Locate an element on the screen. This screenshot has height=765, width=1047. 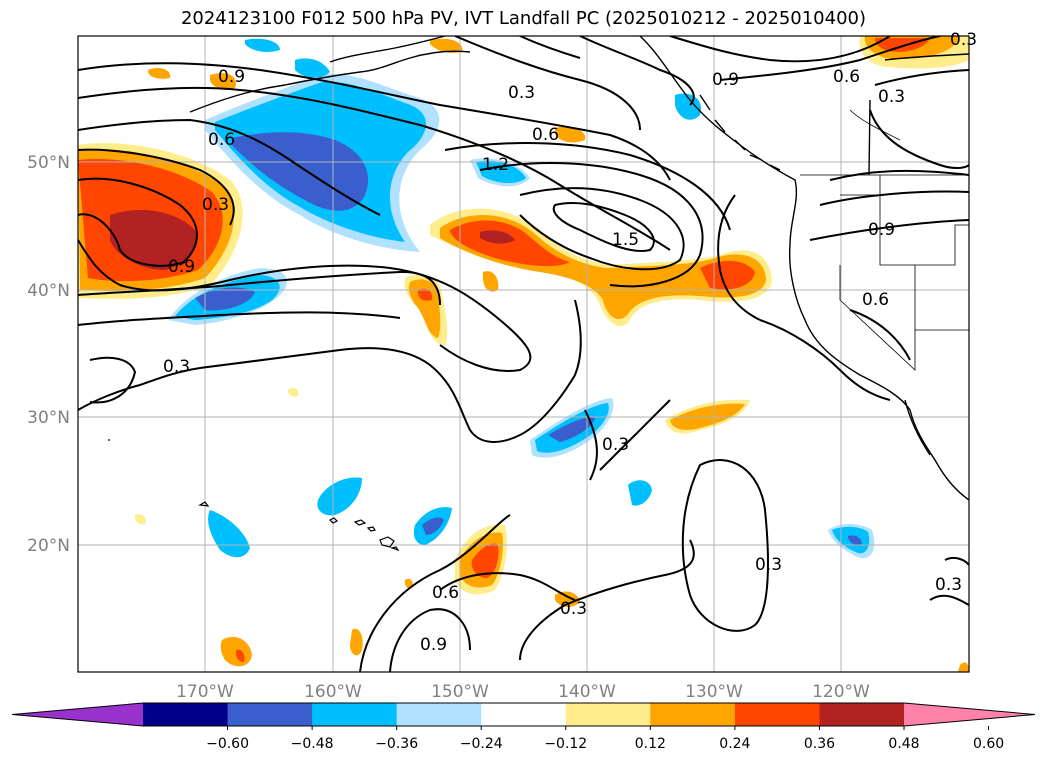
x-tick-label: 150°W is located at coordinates (460, 692).